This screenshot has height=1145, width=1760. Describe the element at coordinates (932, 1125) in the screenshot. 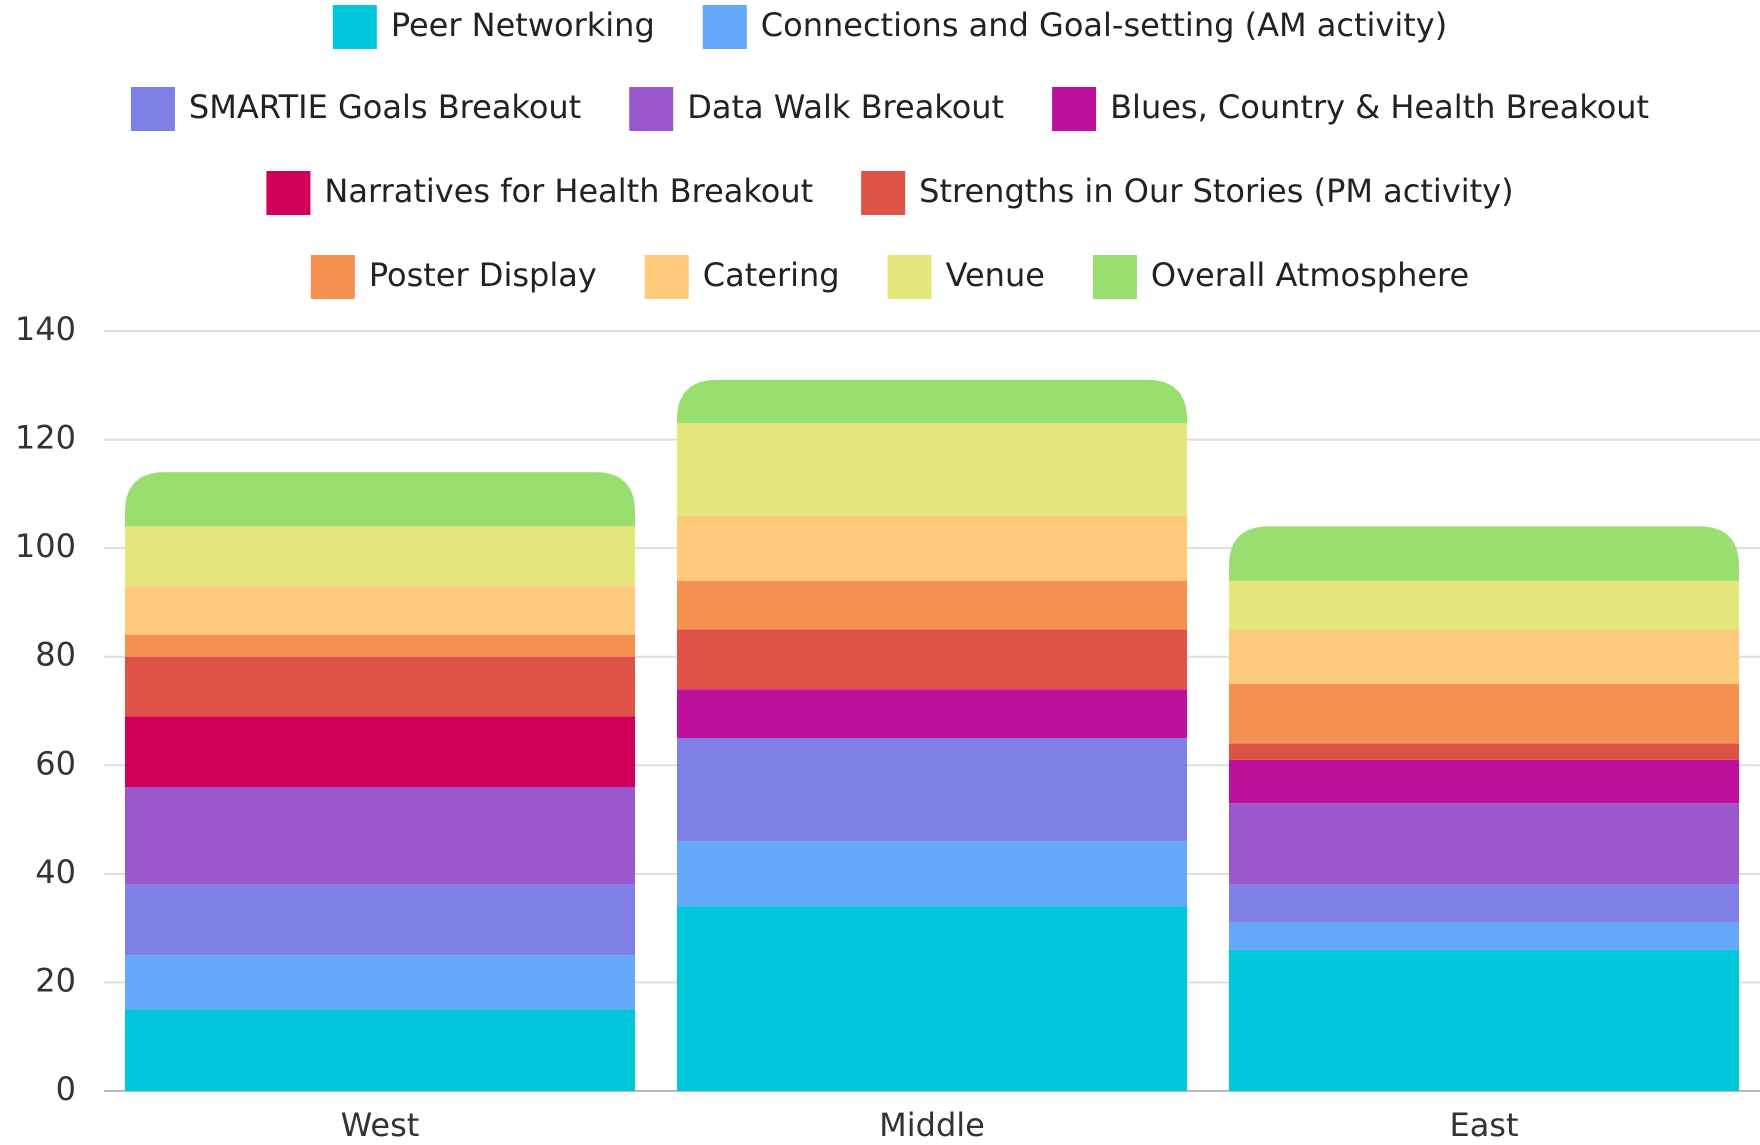

I see `x-tick-label: Middle` at that location.